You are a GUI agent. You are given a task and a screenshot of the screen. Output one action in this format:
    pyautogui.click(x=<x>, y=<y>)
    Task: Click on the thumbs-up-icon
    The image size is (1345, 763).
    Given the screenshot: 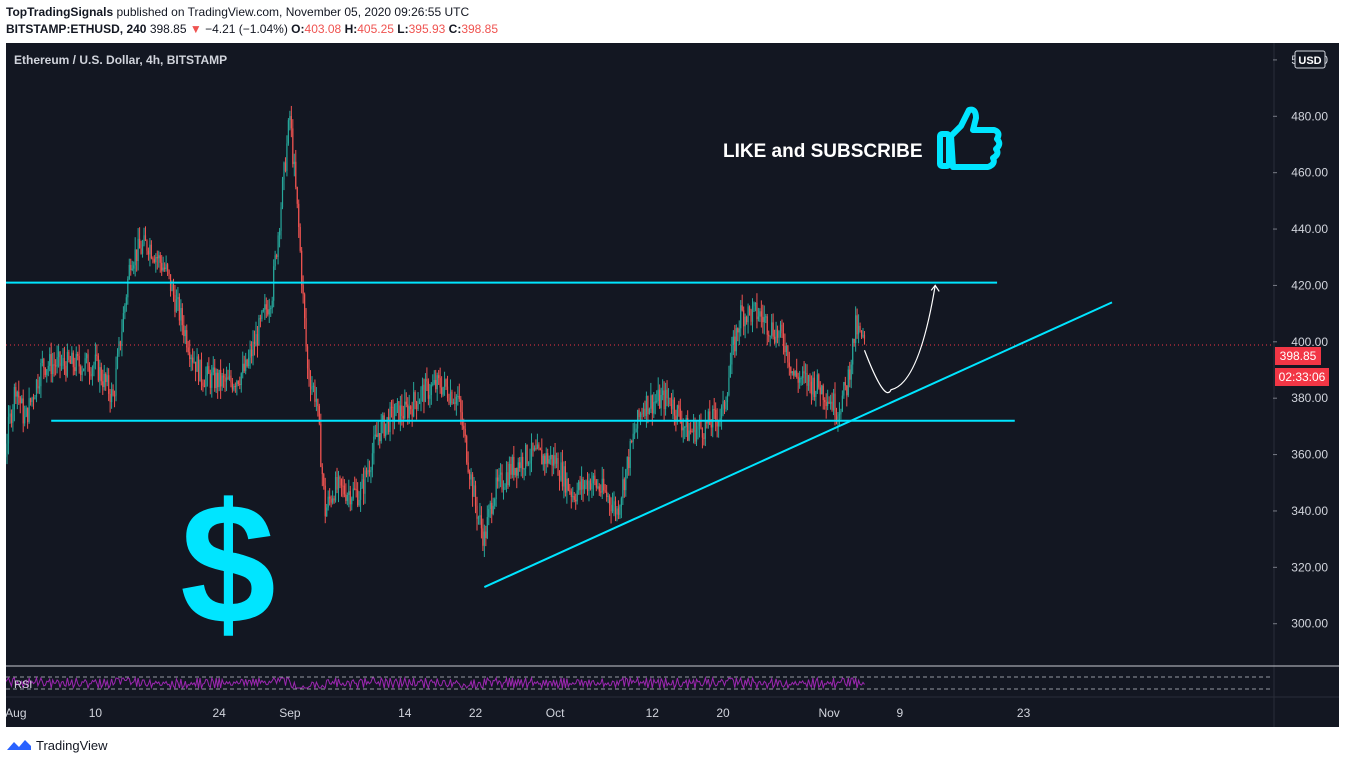 What is the action you would take?
    pyautogui.click(x=970, y=138)
    